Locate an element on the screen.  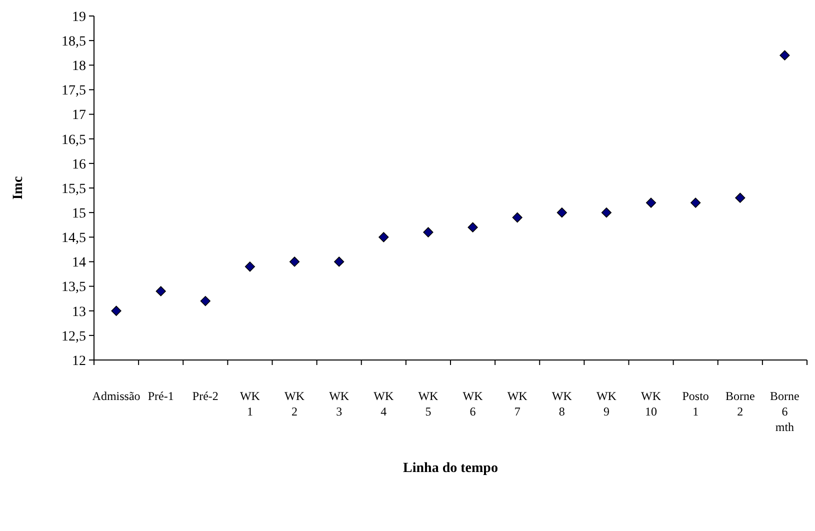
x-tick-label: WK 2 is located at coordinates (294, 404).